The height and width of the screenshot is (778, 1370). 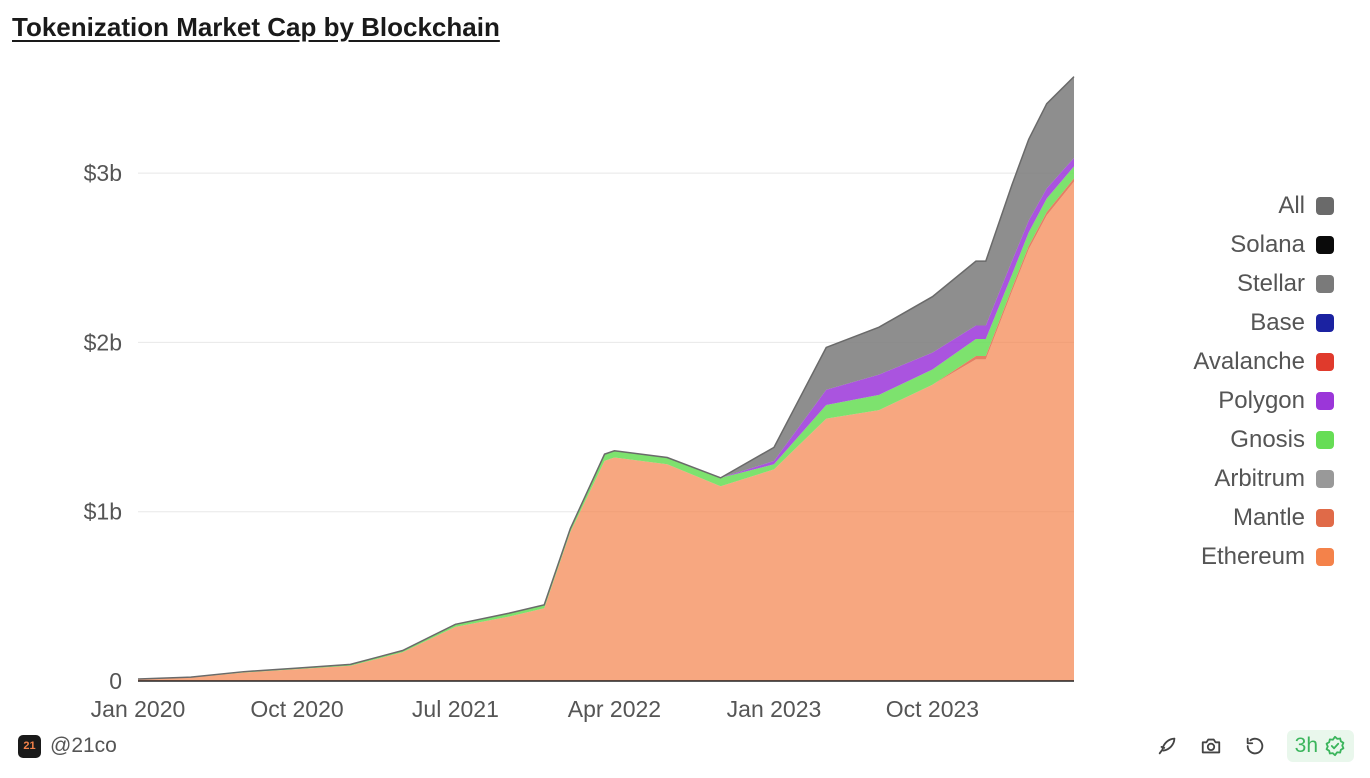 I want to click on legend-label: Gnosis, so click(x=1267, y=439).